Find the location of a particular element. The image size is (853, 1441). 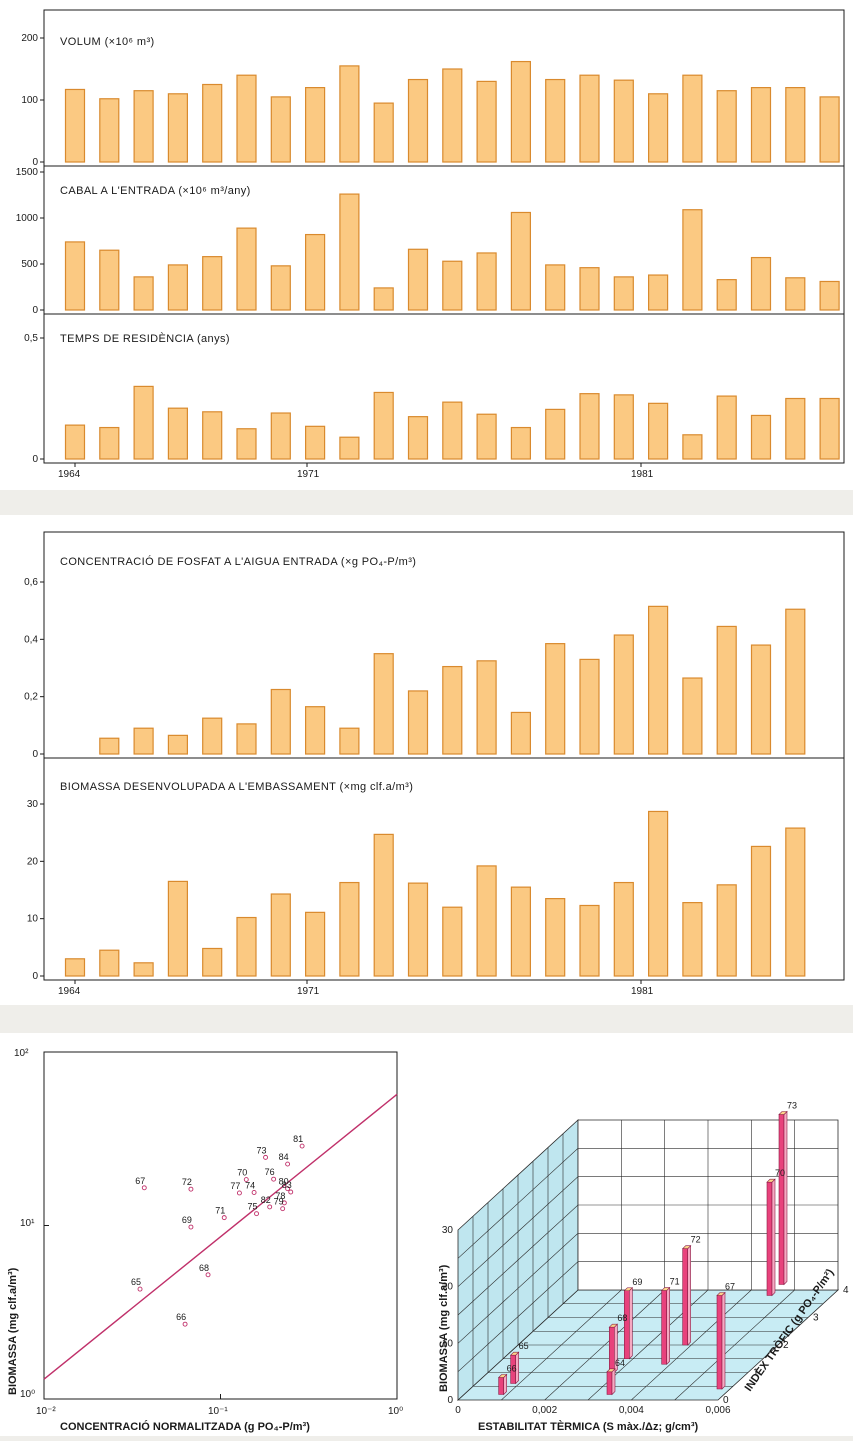

bar3d-bar-label: 72 is located at coordinates (696, 1240).